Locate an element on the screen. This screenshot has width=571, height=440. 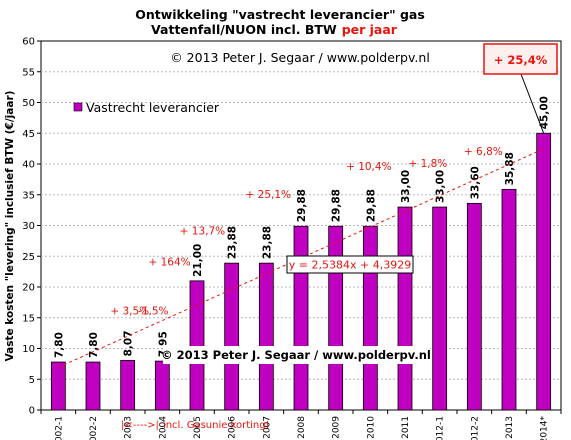
legend-swatch is located at coordinates (78, 107).